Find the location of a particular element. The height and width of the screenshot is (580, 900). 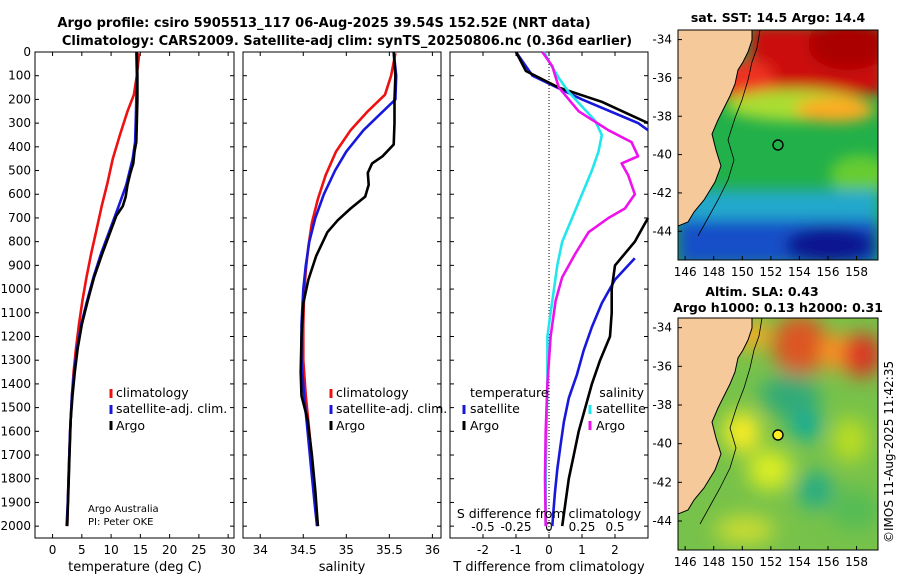

x-tick-label: 35.5 is located at coordinates (389, 550).